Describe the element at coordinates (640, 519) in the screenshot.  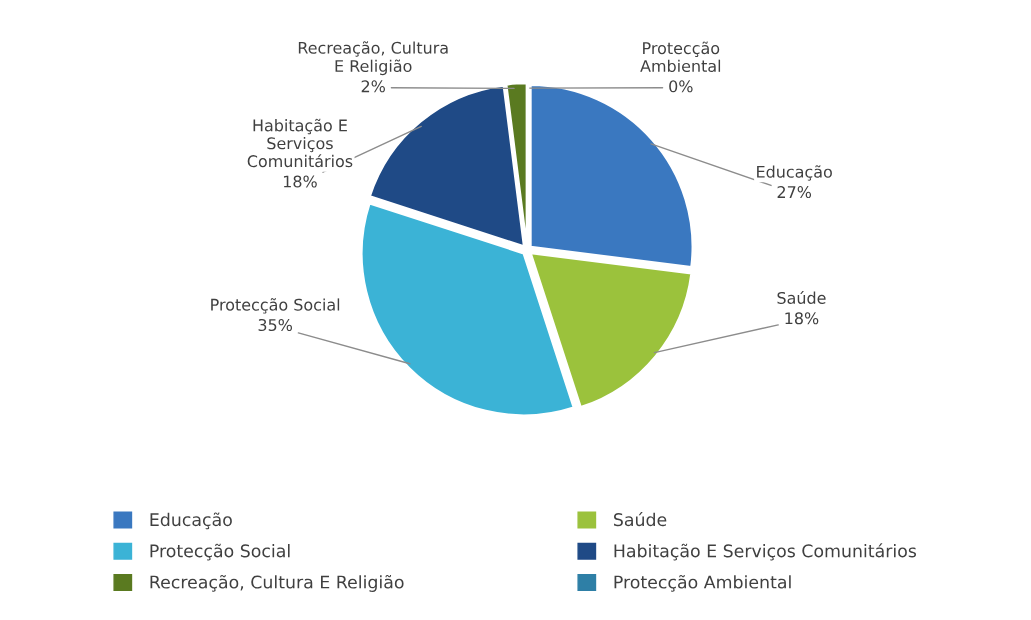
I see `legend-label: Saúde` at that location.